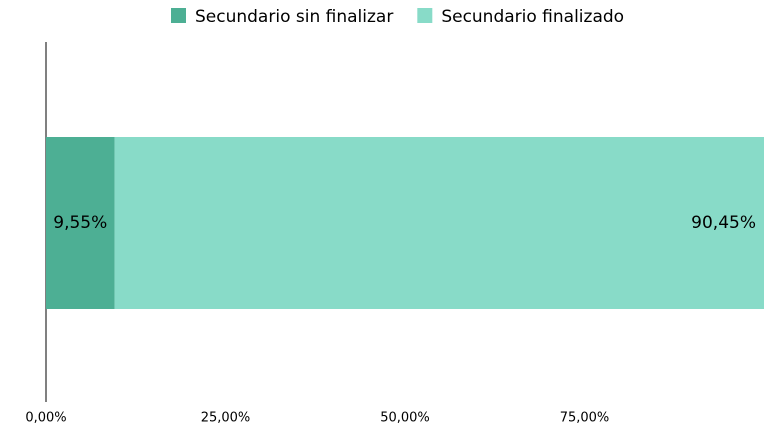  What do you see at coordinates (405, 418) in the screenshot?
I see `x-tick-label: 50,00%` at bounding box center [405, 418].